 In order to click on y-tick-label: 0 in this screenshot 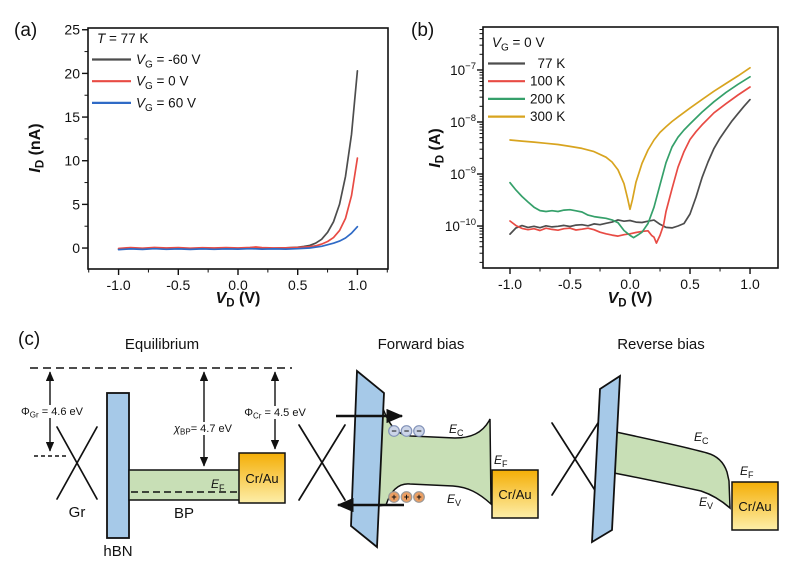, I will do `click(76, 248)`.